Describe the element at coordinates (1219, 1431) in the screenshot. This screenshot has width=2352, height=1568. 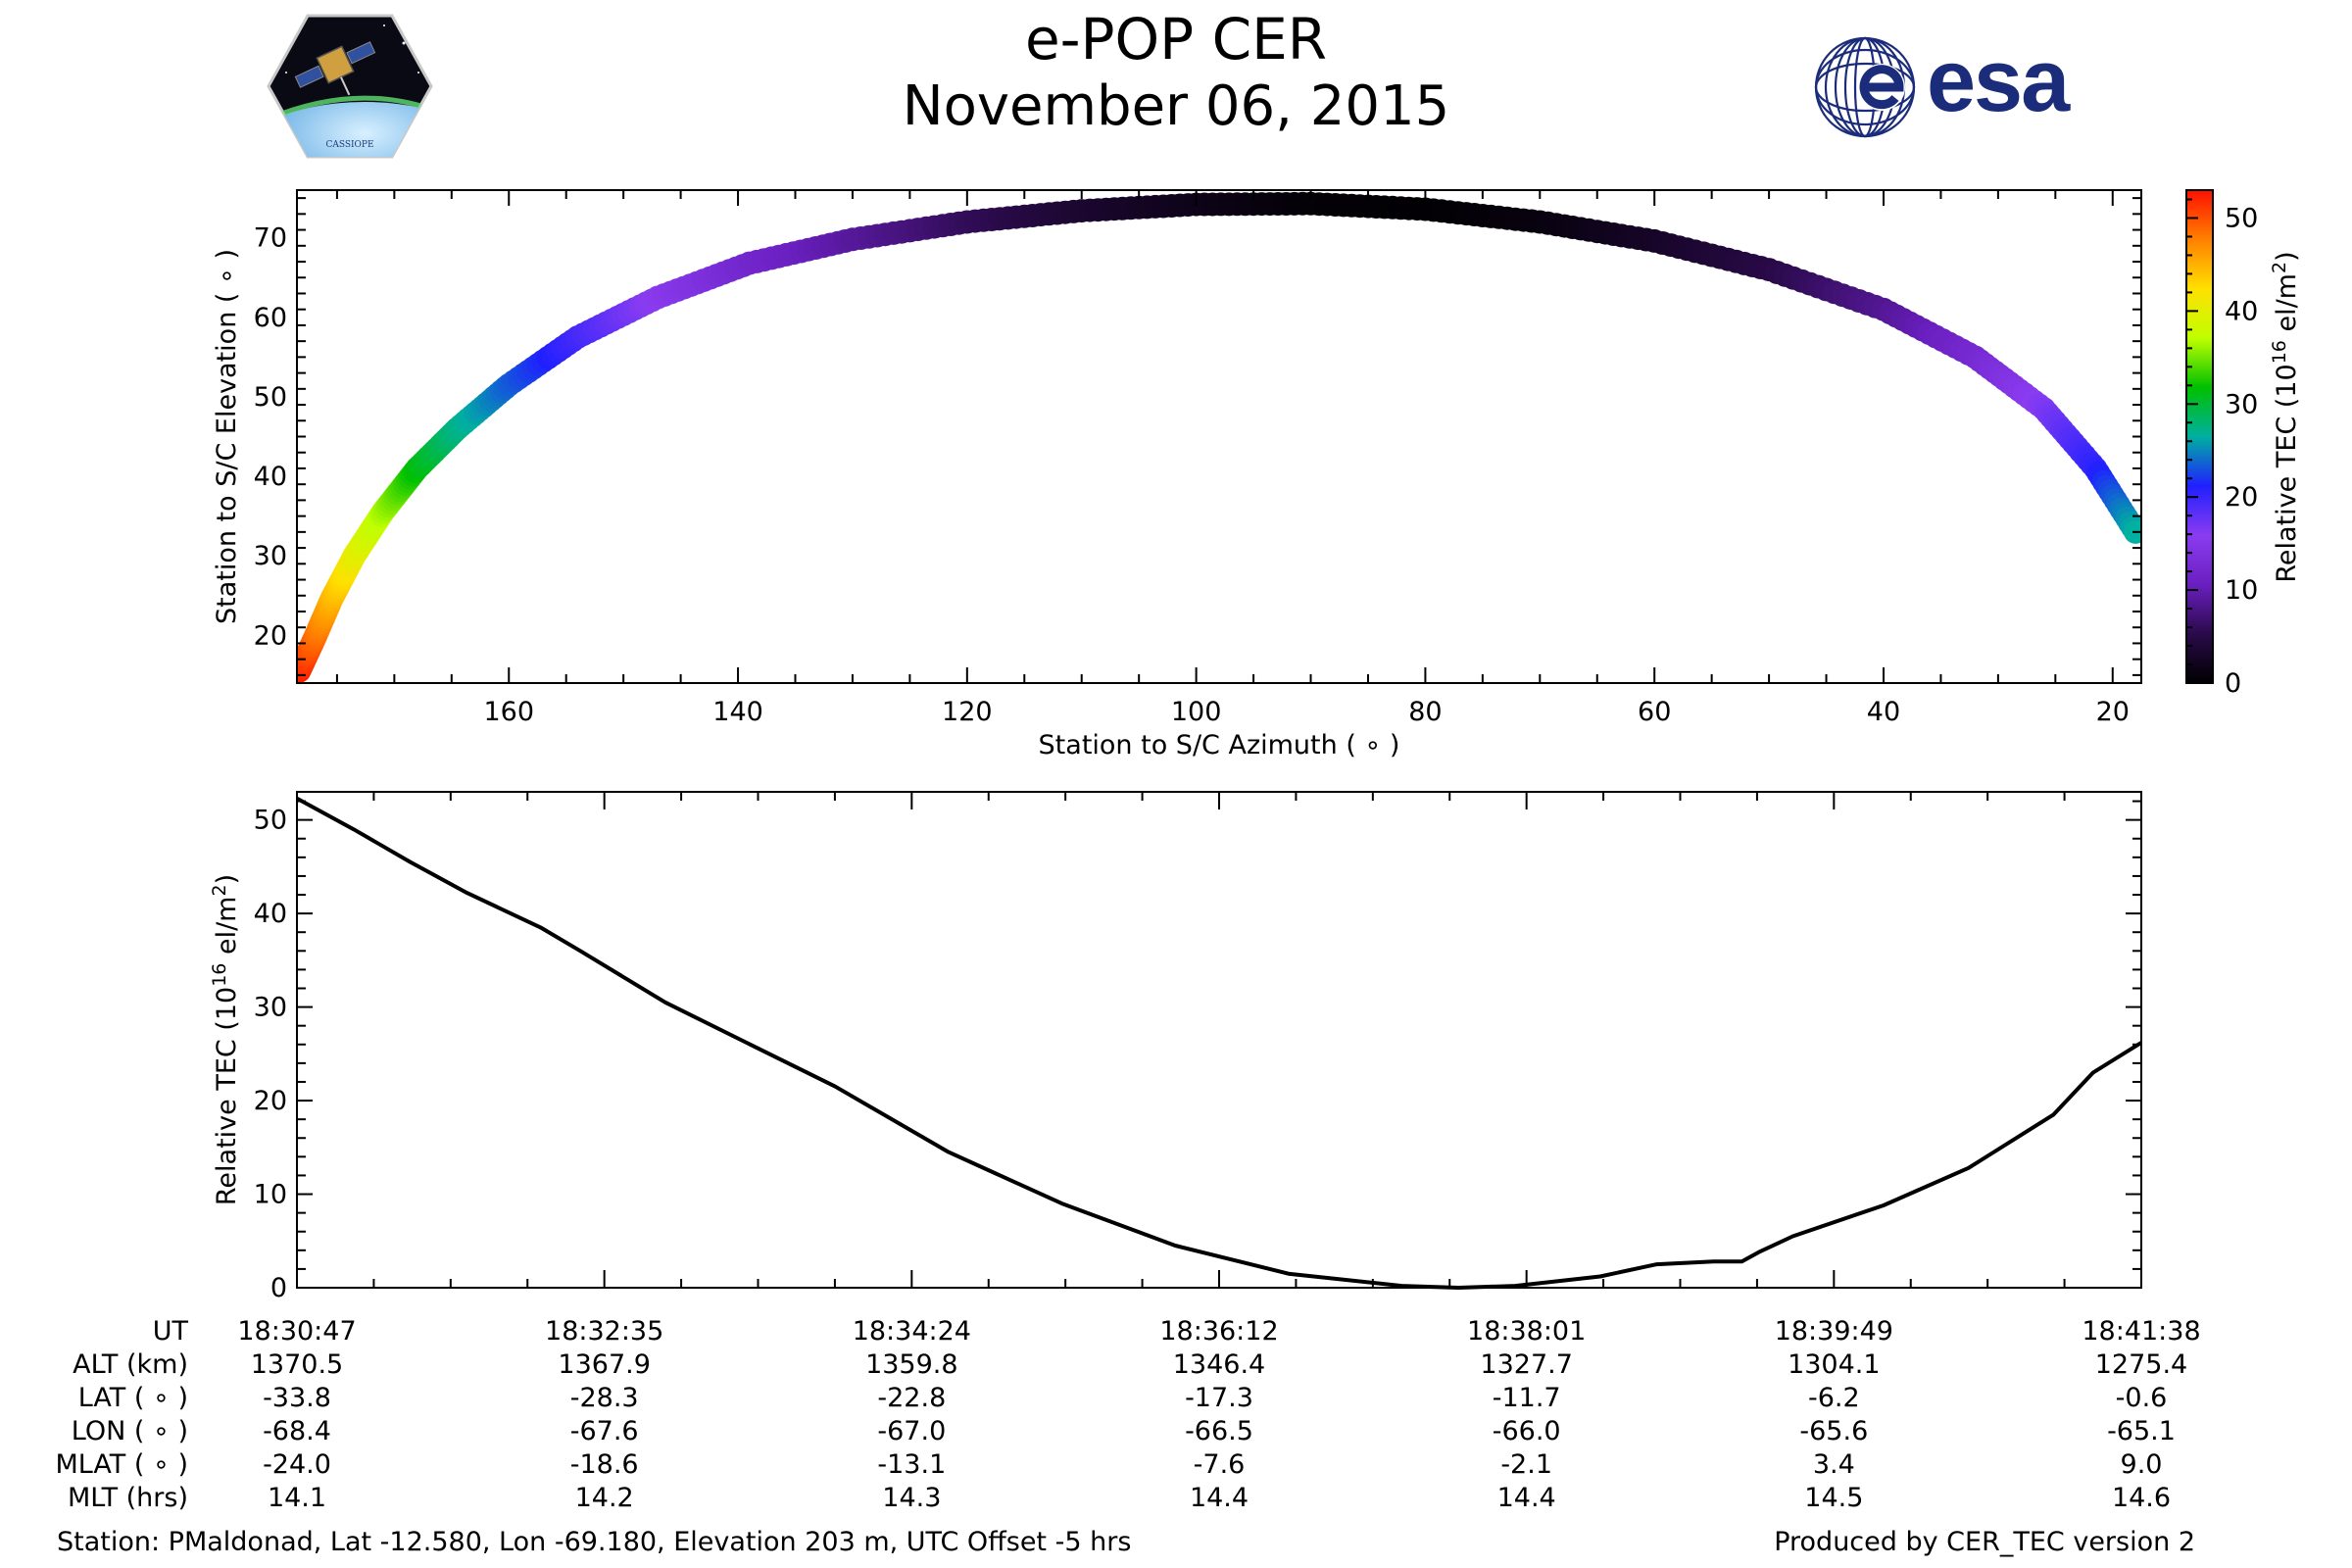
I see `table-cell-lon: -66.5` at that location.